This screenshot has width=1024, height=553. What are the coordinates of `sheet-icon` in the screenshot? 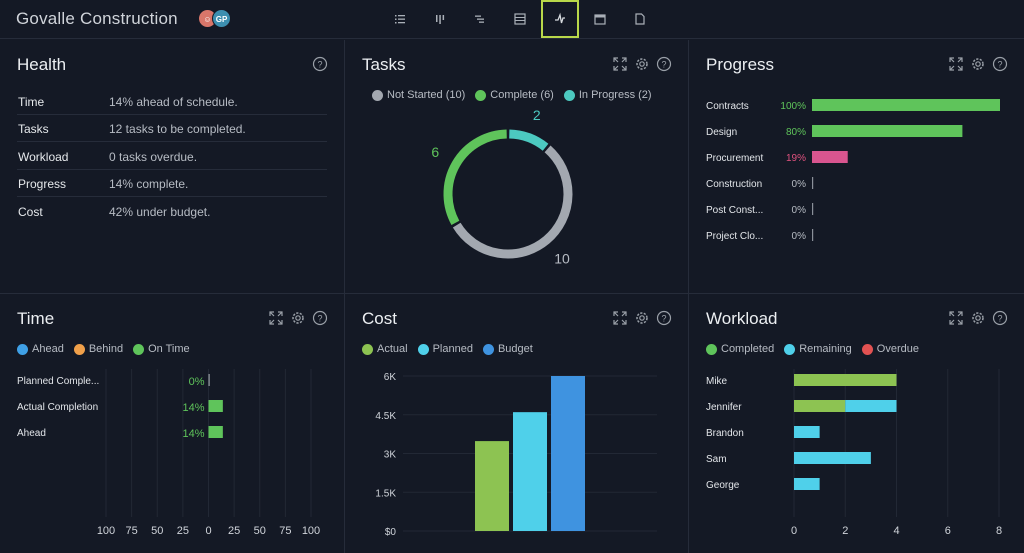 It's located at (520, 19).